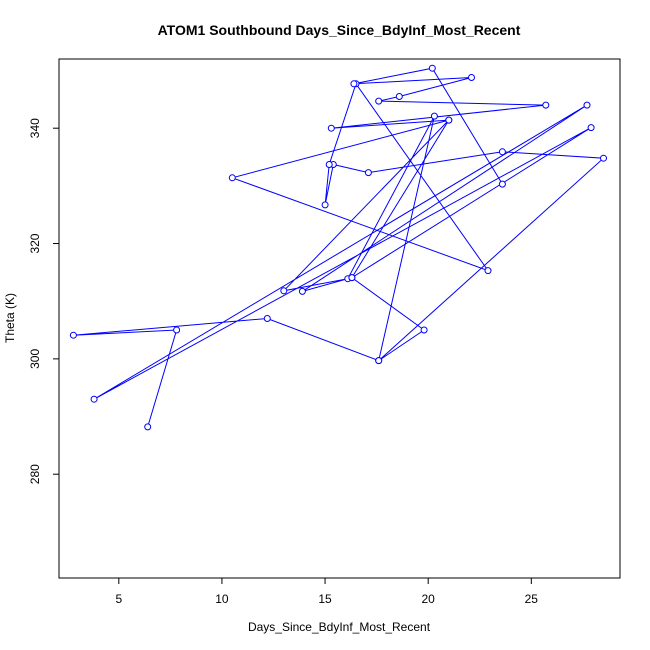 This screenshot has width=650, height=650. Describe the element at coordinates (10, 318) in the screenshot. I see `y-axis-label: Theta (K)` at that location.